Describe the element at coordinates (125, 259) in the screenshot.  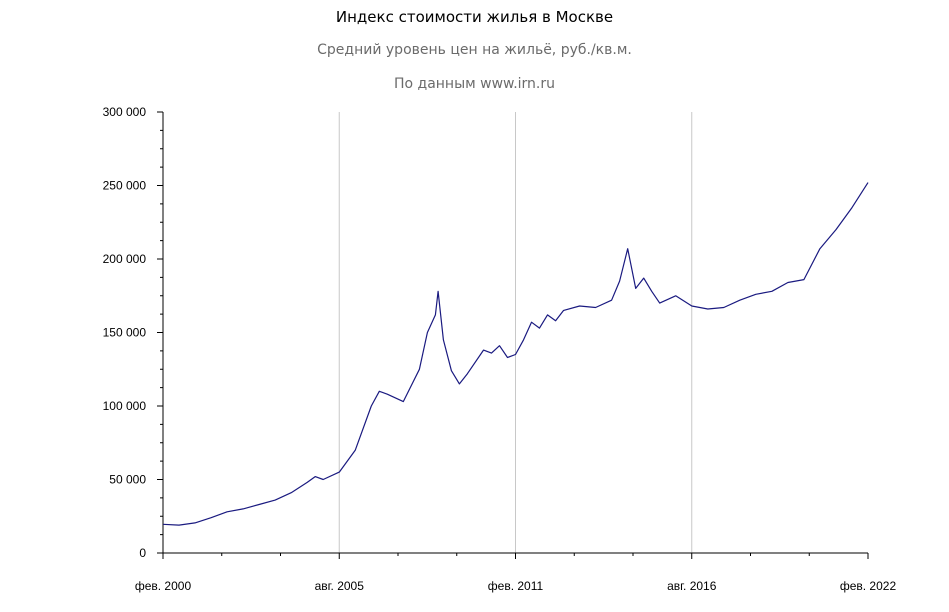
I see `y-tick-label: 200 000` at that location.